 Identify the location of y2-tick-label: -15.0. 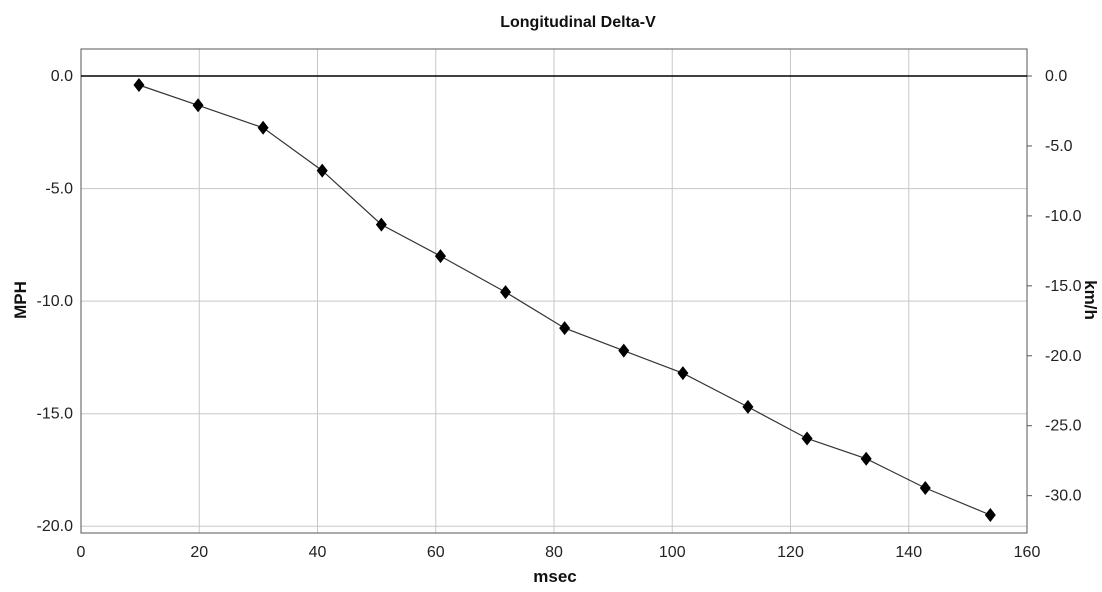
(1063, 286).